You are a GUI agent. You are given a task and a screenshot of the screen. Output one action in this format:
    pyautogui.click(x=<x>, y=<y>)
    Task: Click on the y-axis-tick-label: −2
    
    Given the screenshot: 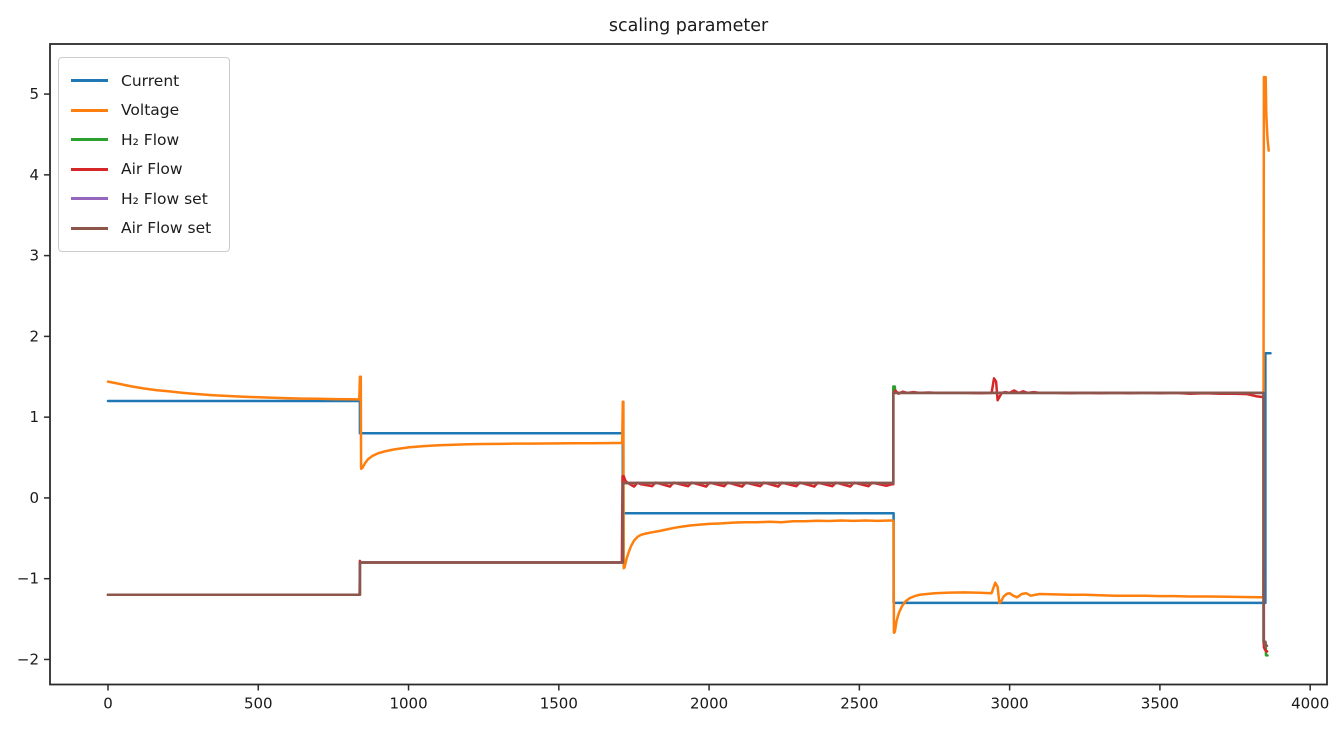 What is the action you would take?
    pyautogui.click(x=28, y=659)
    